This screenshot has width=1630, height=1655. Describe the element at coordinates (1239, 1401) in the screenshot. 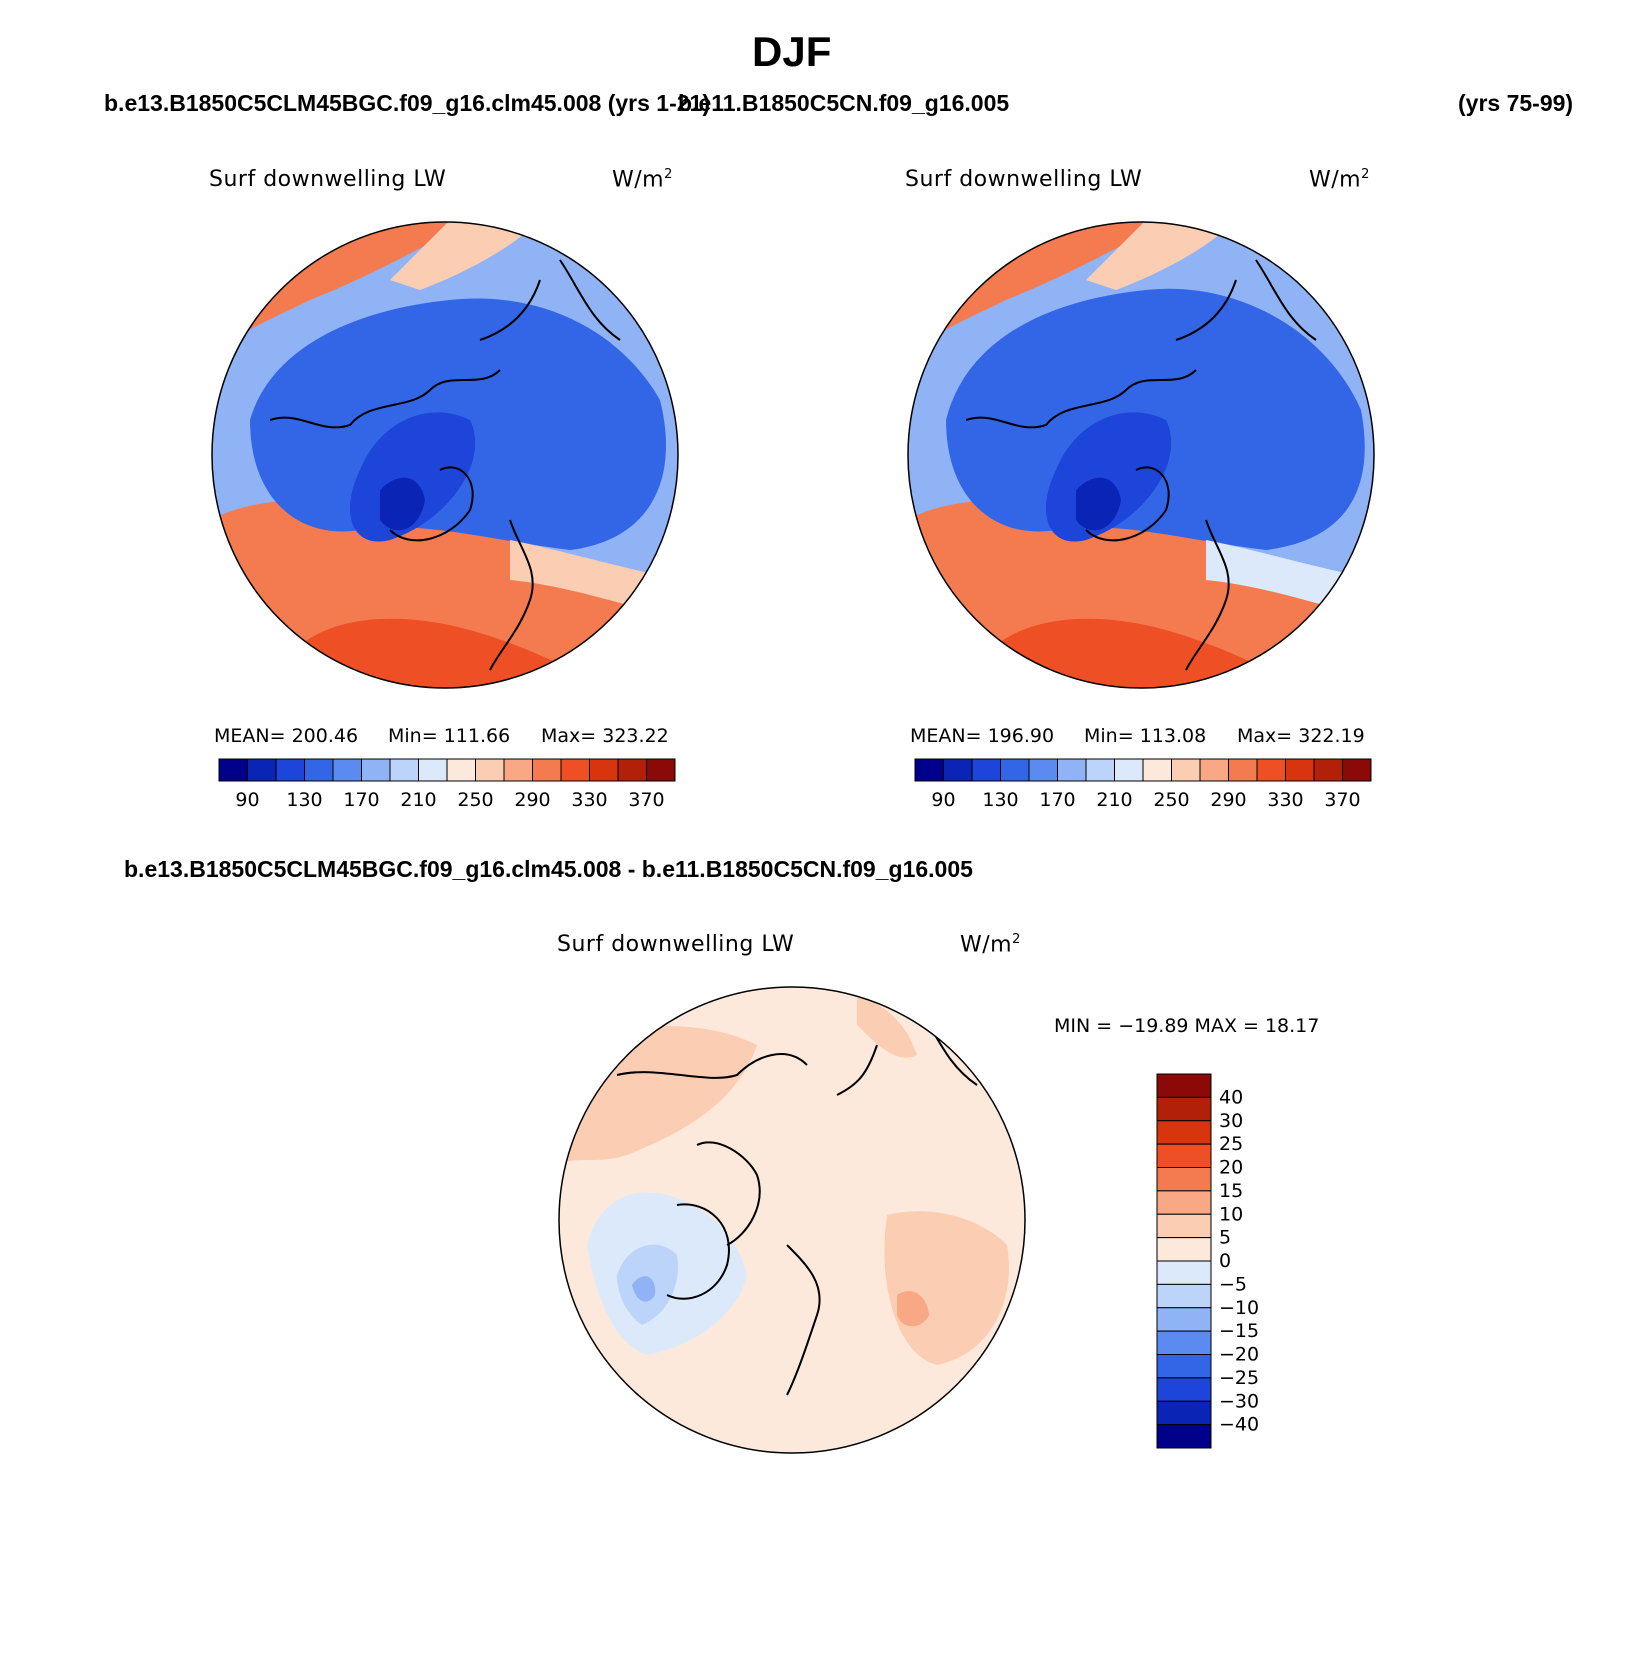

I see `diff-colorbar-tick-label: −30` at that location.